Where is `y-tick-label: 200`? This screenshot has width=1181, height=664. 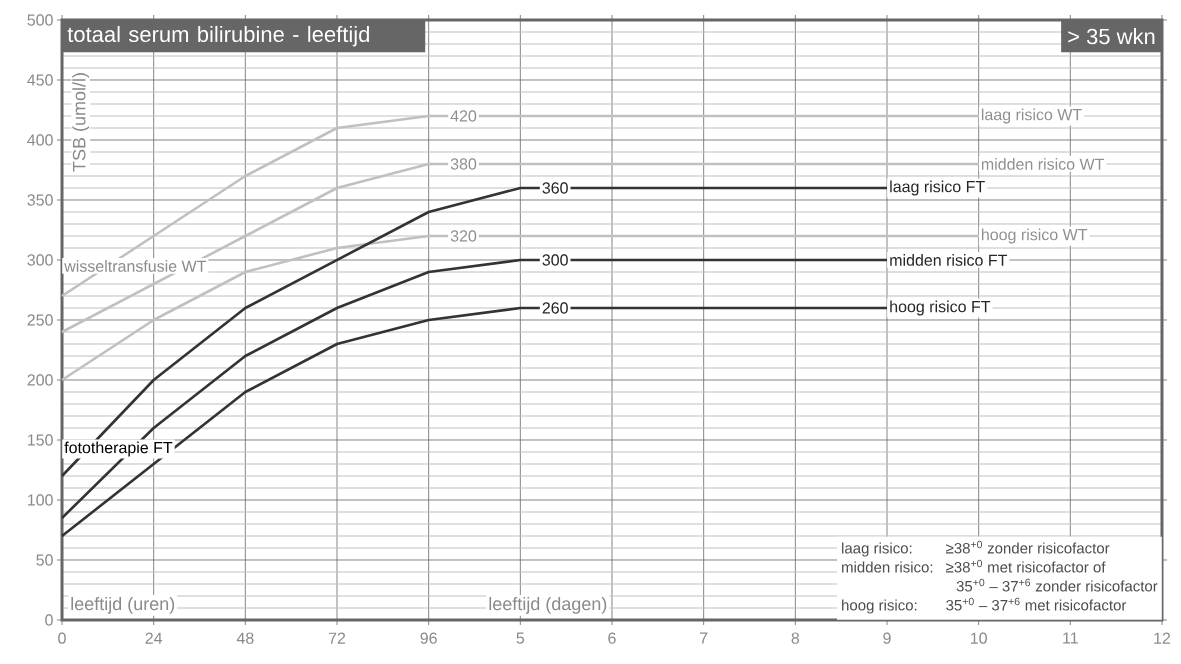
y-tick-label: 200 is located at coordinates (40, 380).